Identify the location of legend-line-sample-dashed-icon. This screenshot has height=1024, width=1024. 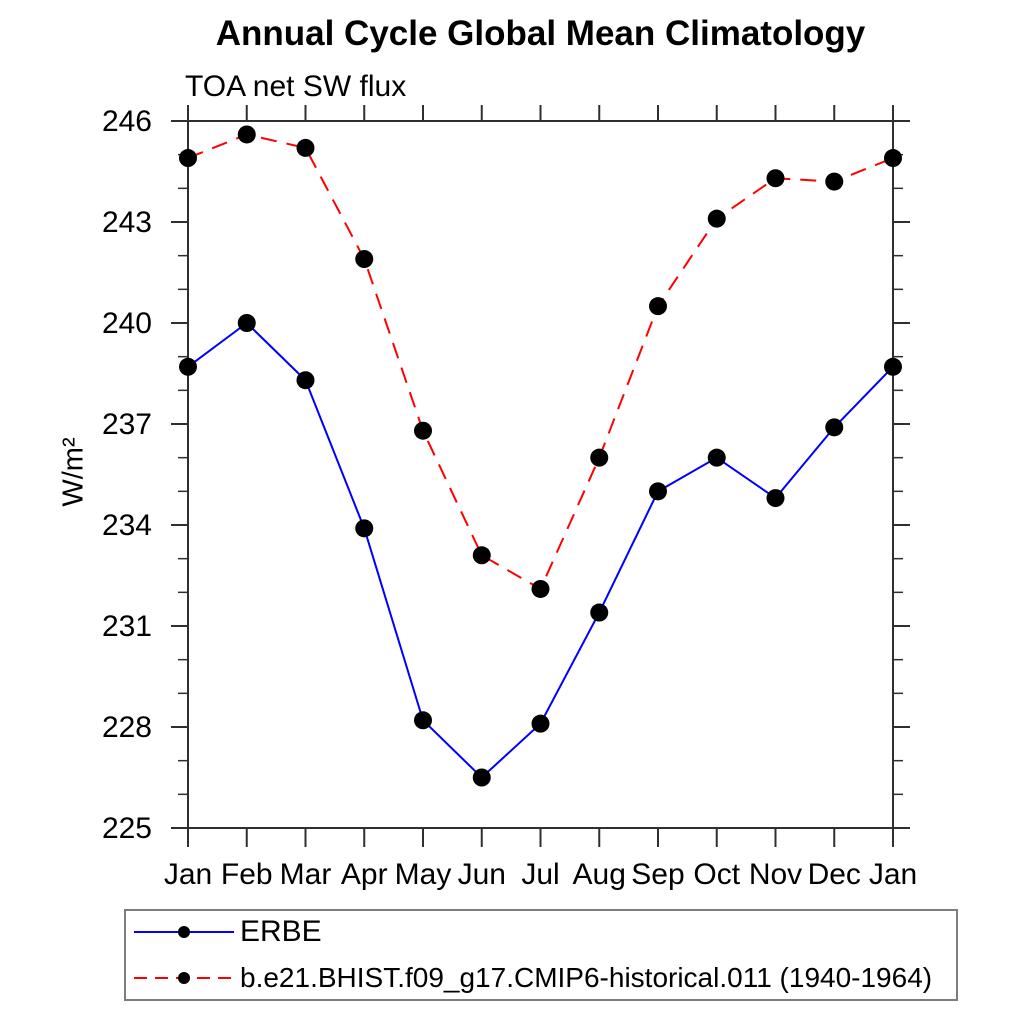
(184, 978).